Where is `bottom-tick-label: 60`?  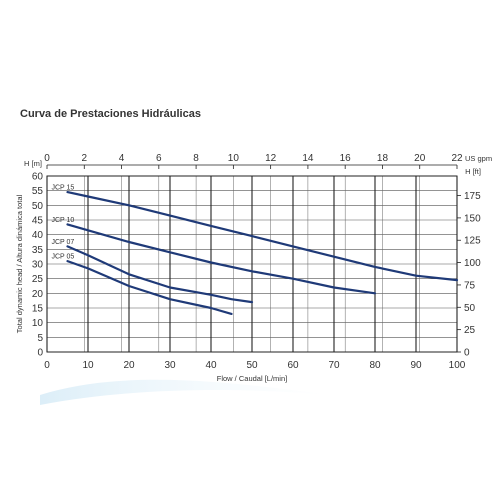 bottom-tick-label: 60 is located at coordinates (293, 365).